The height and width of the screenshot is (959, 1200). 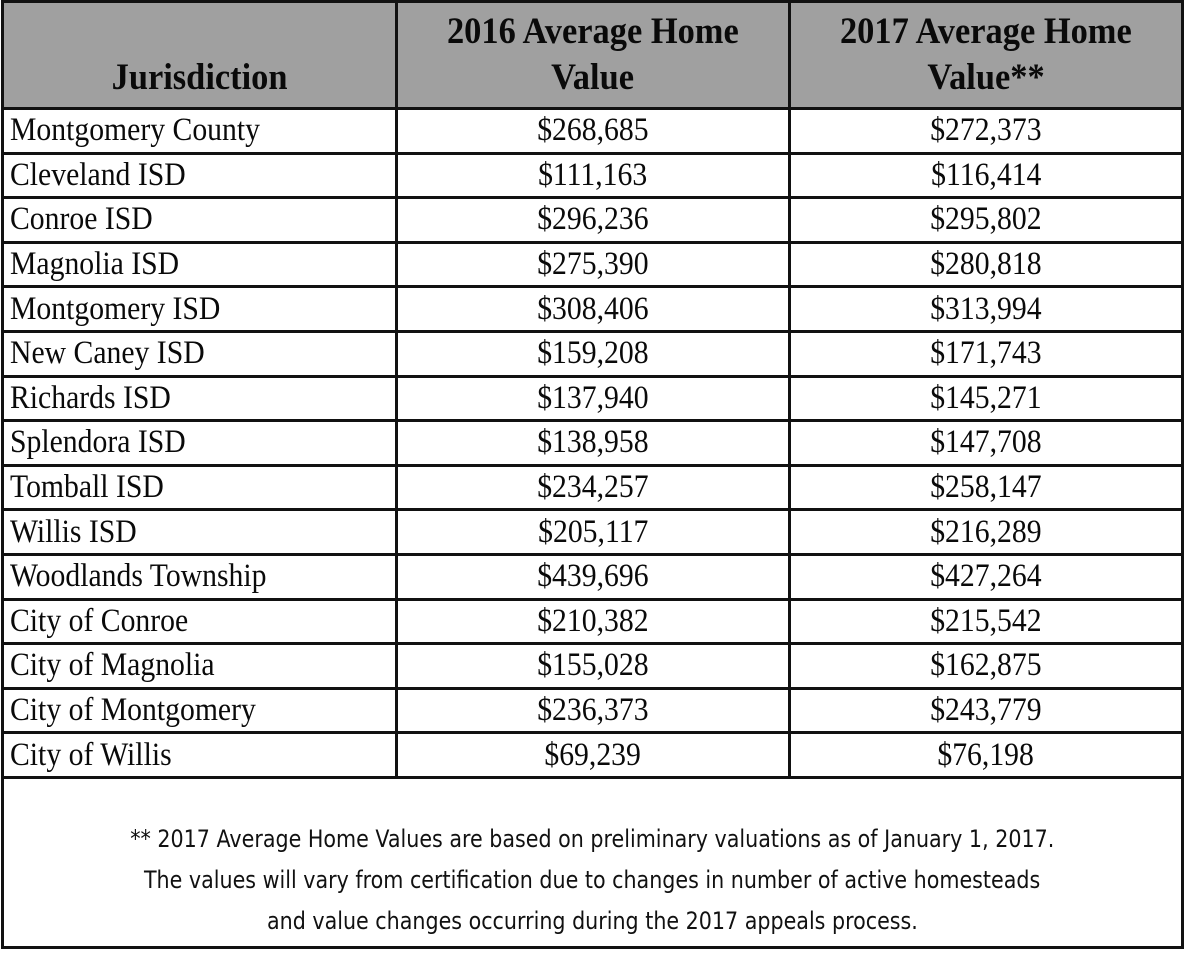 I want to click on value-2016-cell: $308,406, so click(x=593, y=309).